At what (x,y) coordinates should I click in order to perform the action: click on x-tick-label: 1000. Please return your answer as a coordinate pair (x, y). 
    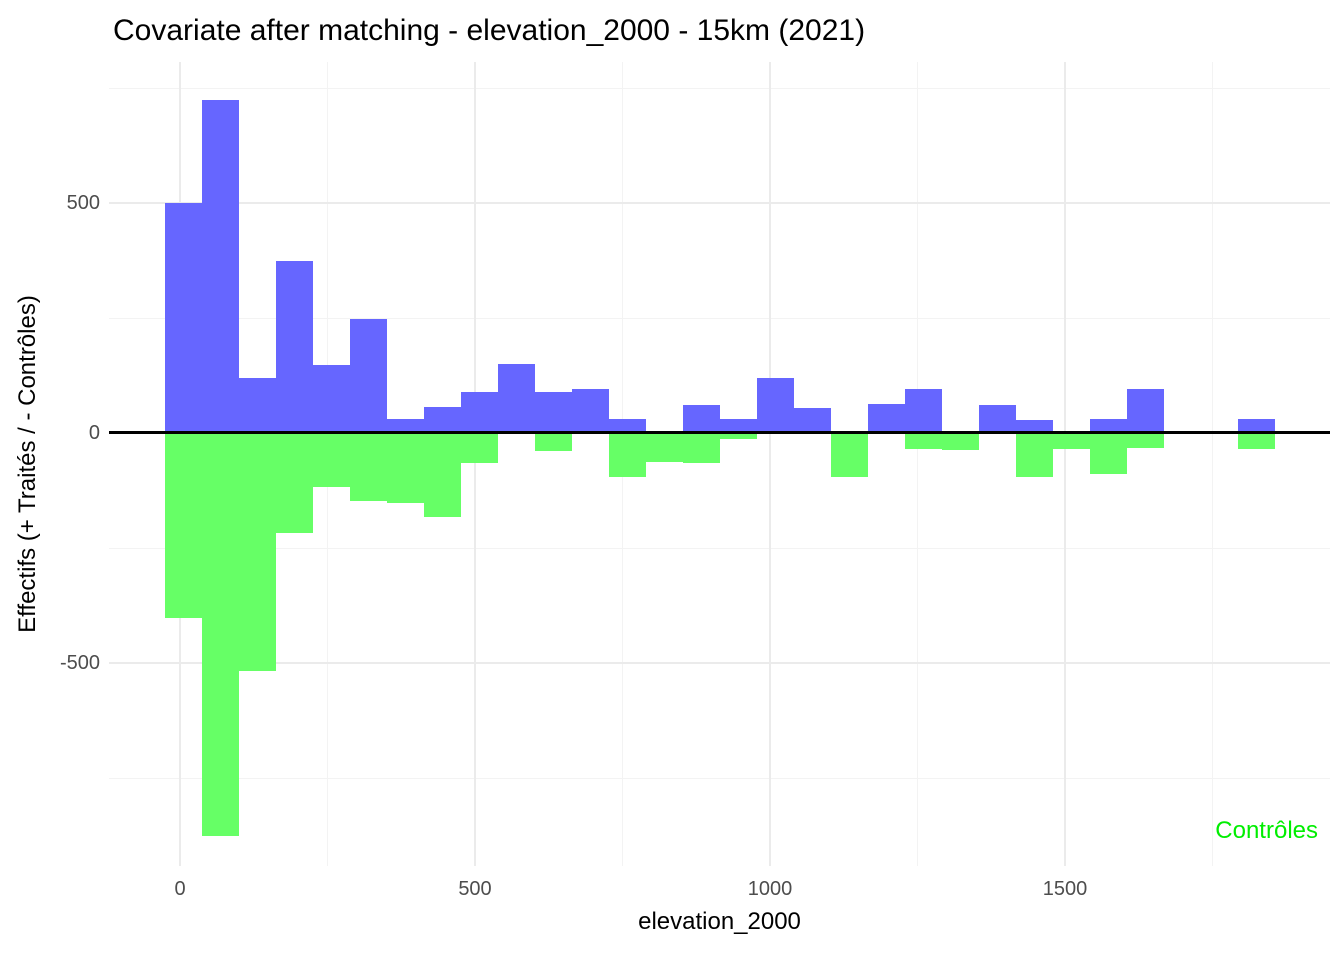
    Looking at the image, I should click on (770, 889).